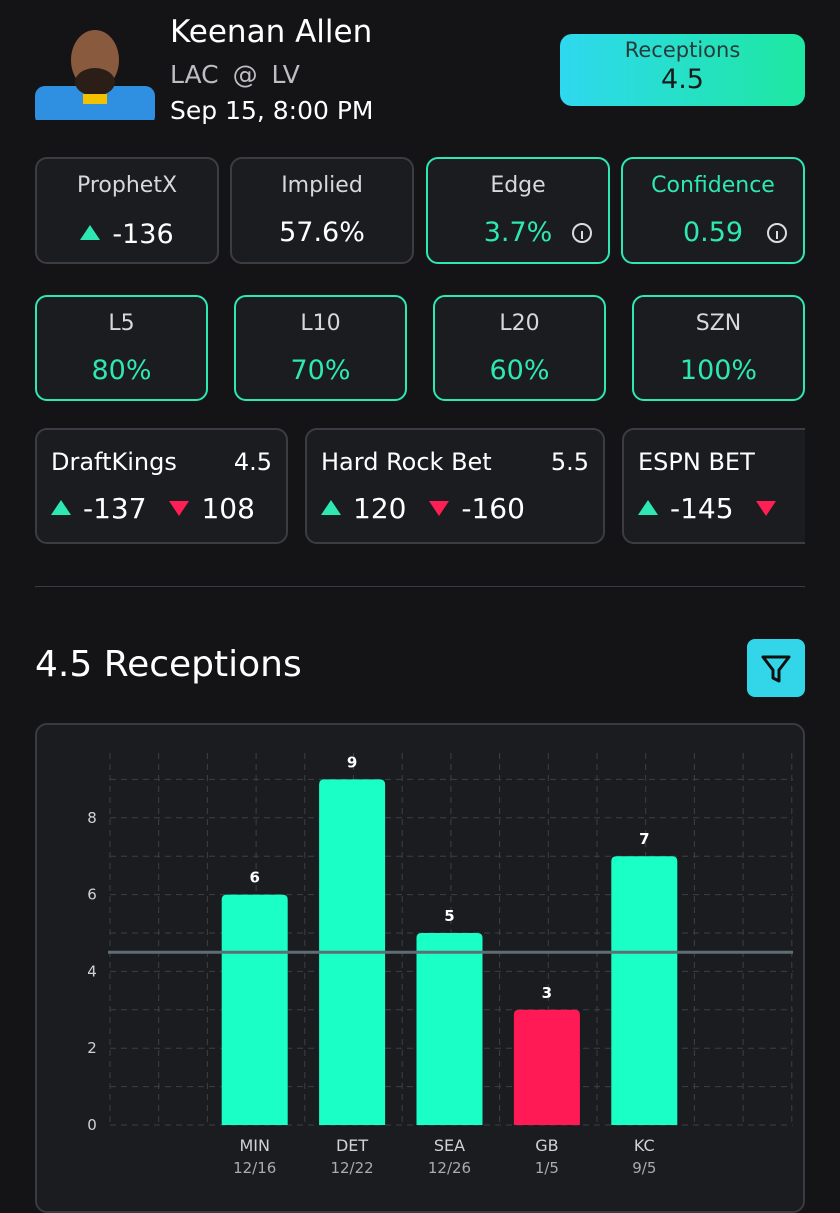 The width and height of the screenshot is (840, 1213). I want to click on hit-rate-label: L20, so click(519, 323).